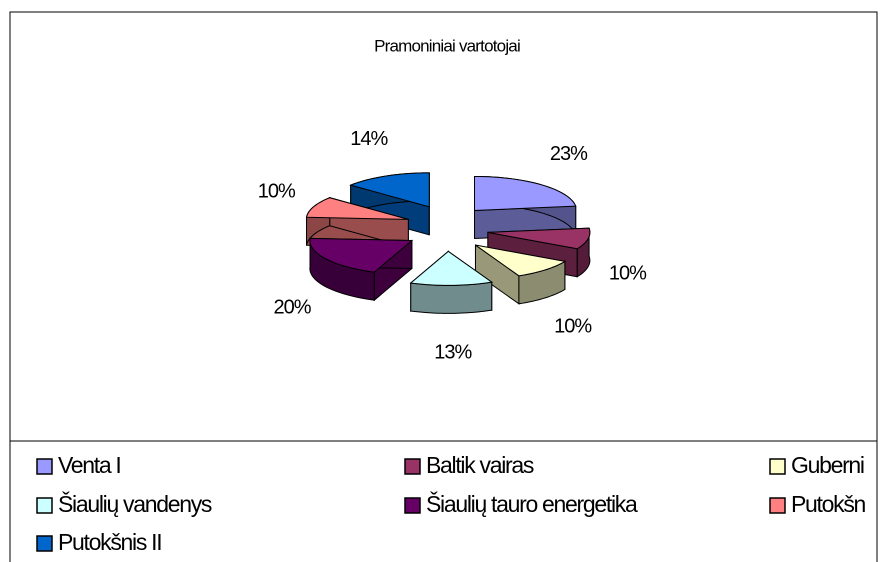 This screenshot has width=890, height=562. I want to click on data-label: 23%, so click(569, 154).